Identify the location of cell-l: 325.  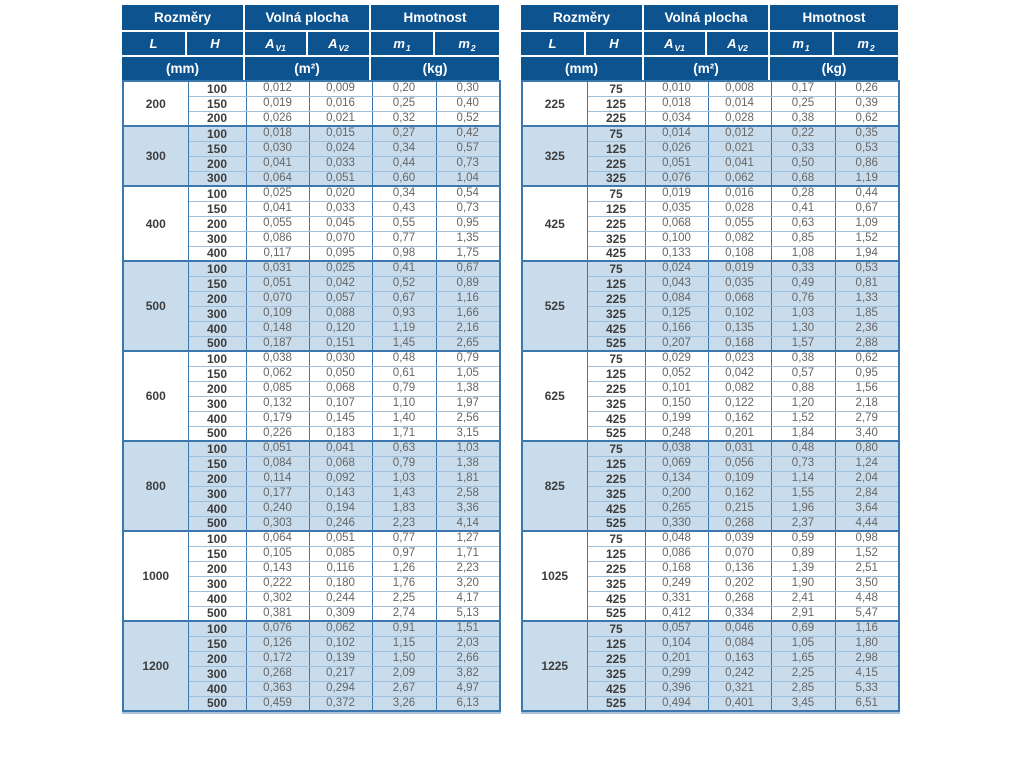
(554, 156).